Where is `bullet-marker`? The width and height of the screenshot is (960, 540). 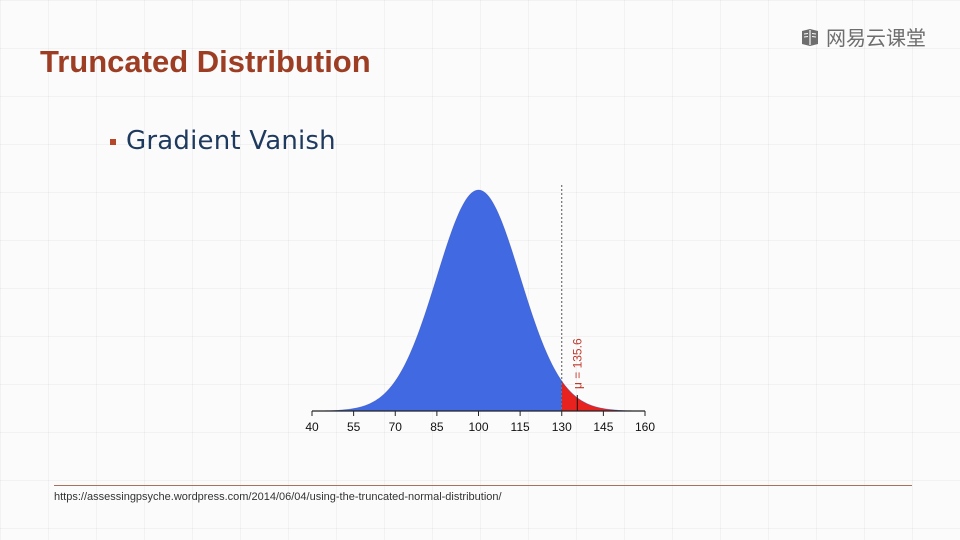
bullet-marker is located at coordinates (113, 142).